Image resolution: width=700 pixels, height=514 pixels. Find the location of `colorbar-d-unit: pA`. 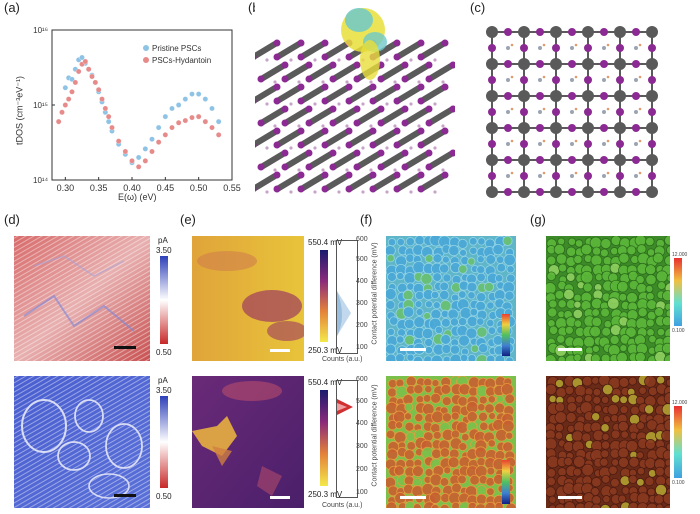

colorbar-d-unit: pA is located at coordinates (163, 240).